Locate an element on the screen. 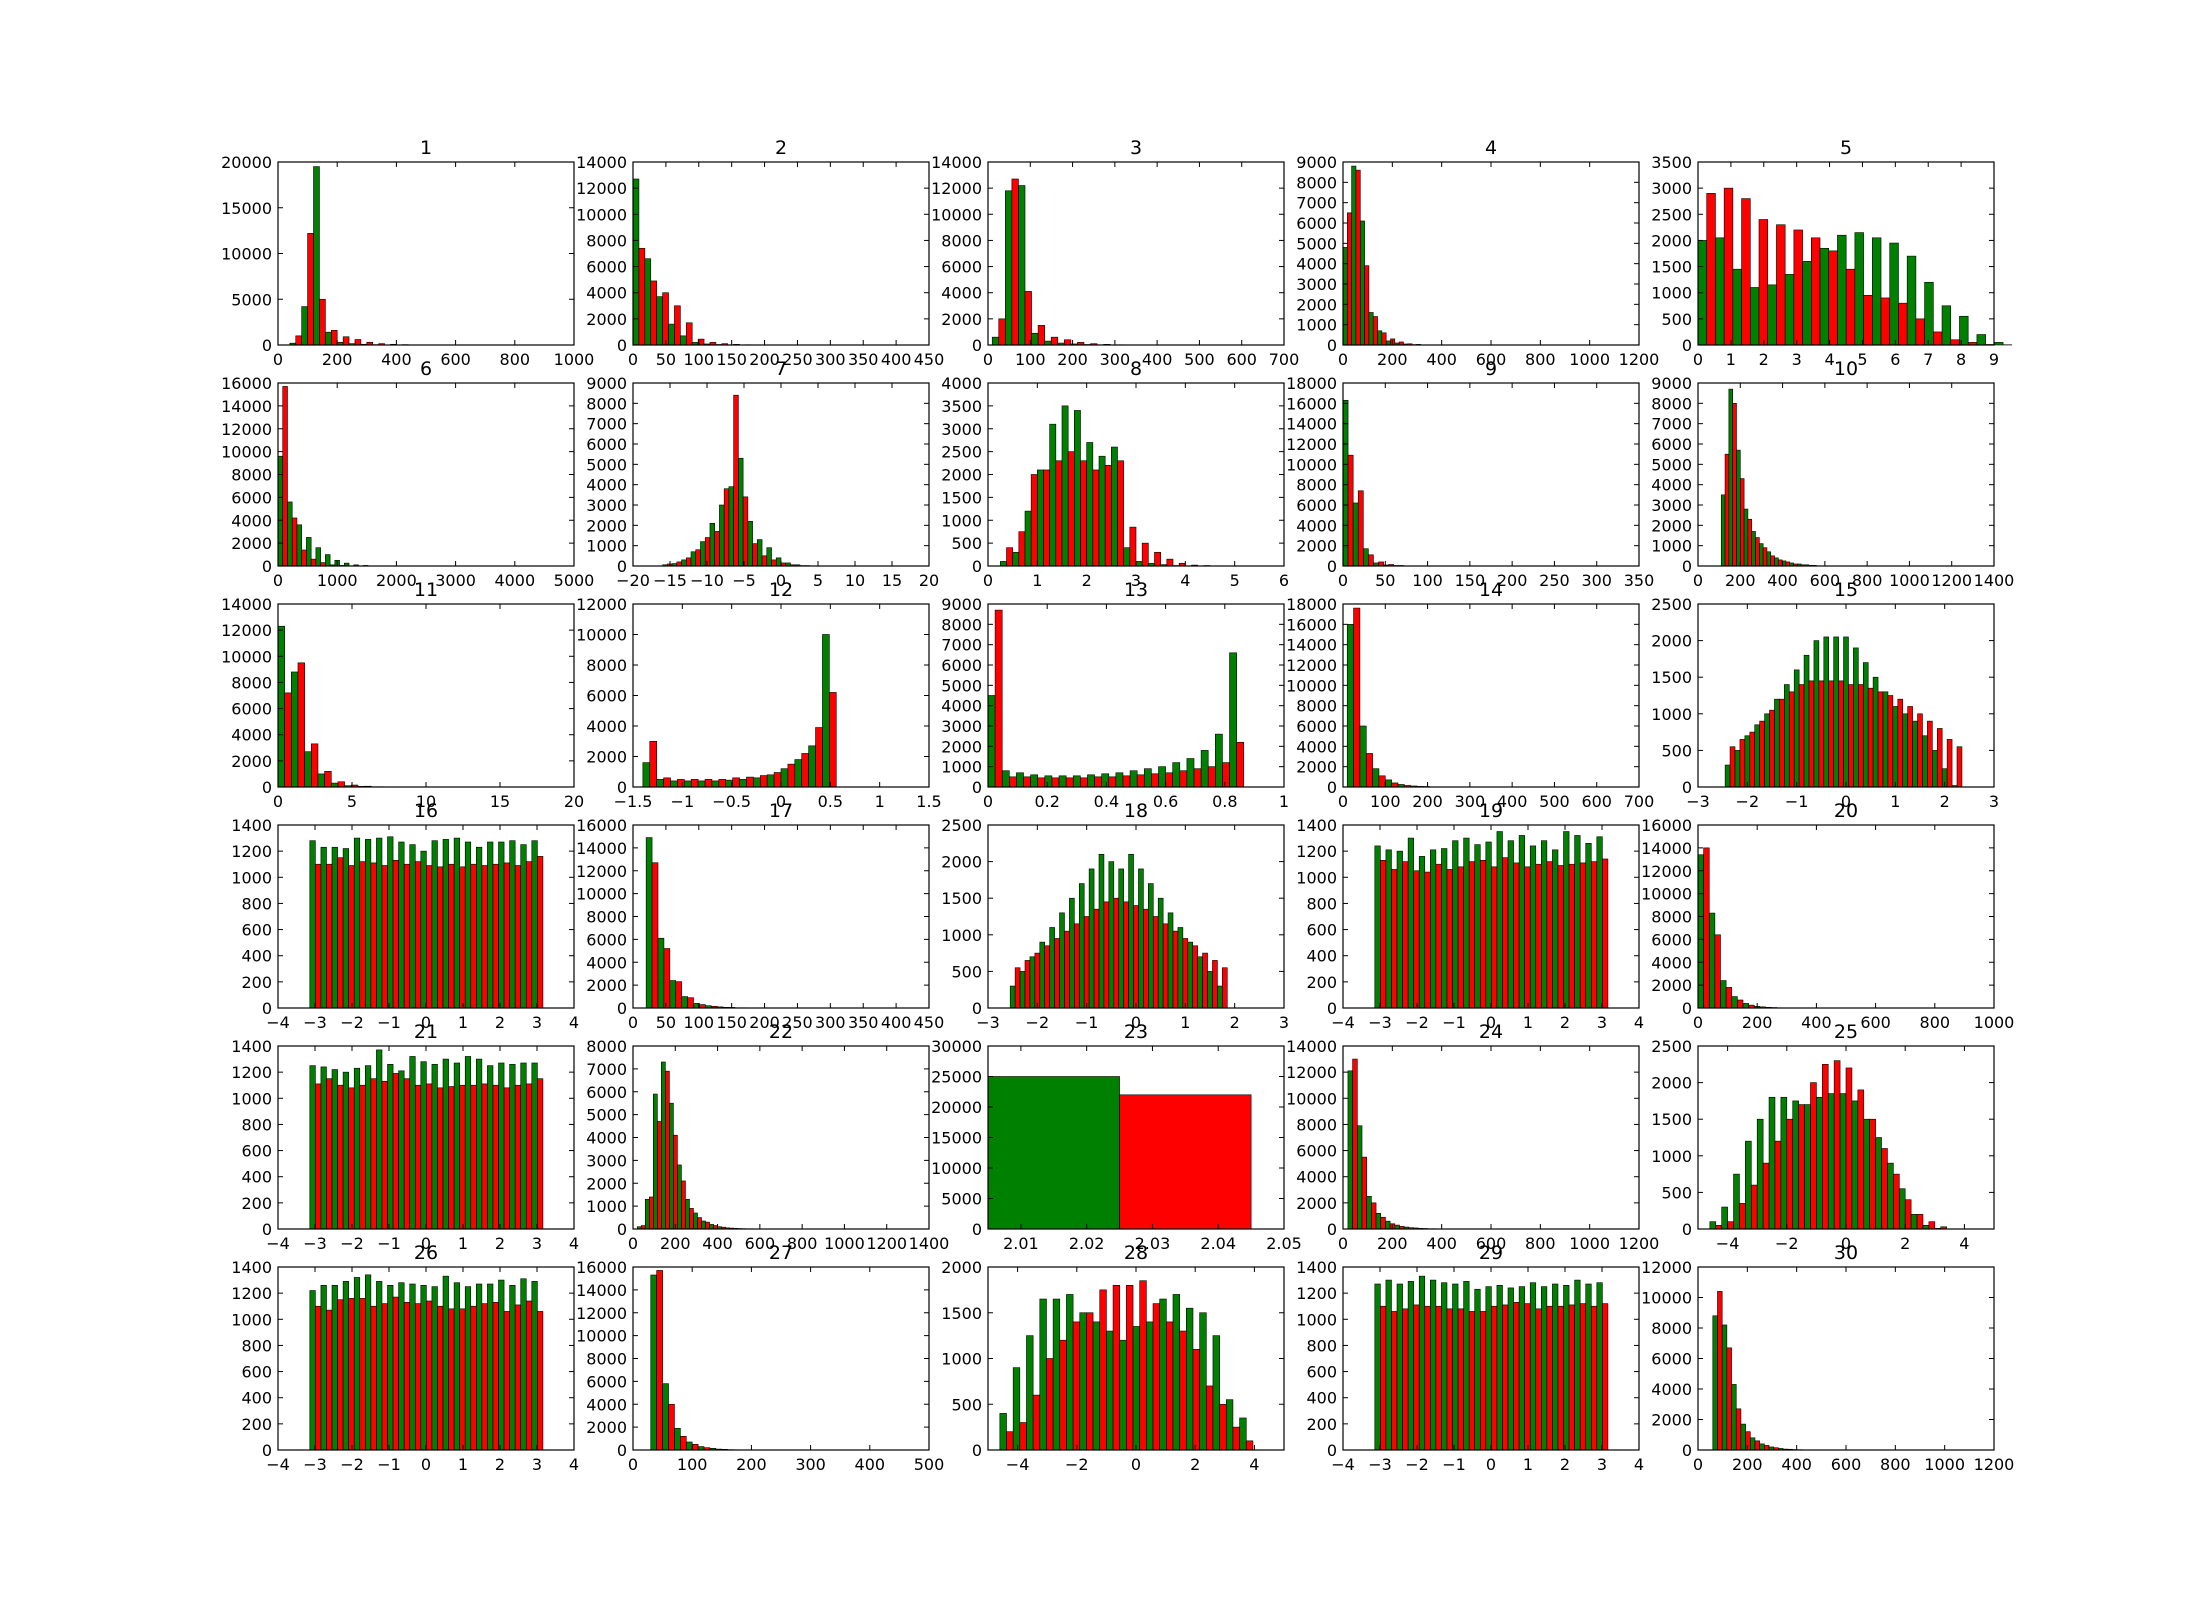 The image size is (2200, 1600). x-tick-label: 4 is located at coordinates (1254, 1464).